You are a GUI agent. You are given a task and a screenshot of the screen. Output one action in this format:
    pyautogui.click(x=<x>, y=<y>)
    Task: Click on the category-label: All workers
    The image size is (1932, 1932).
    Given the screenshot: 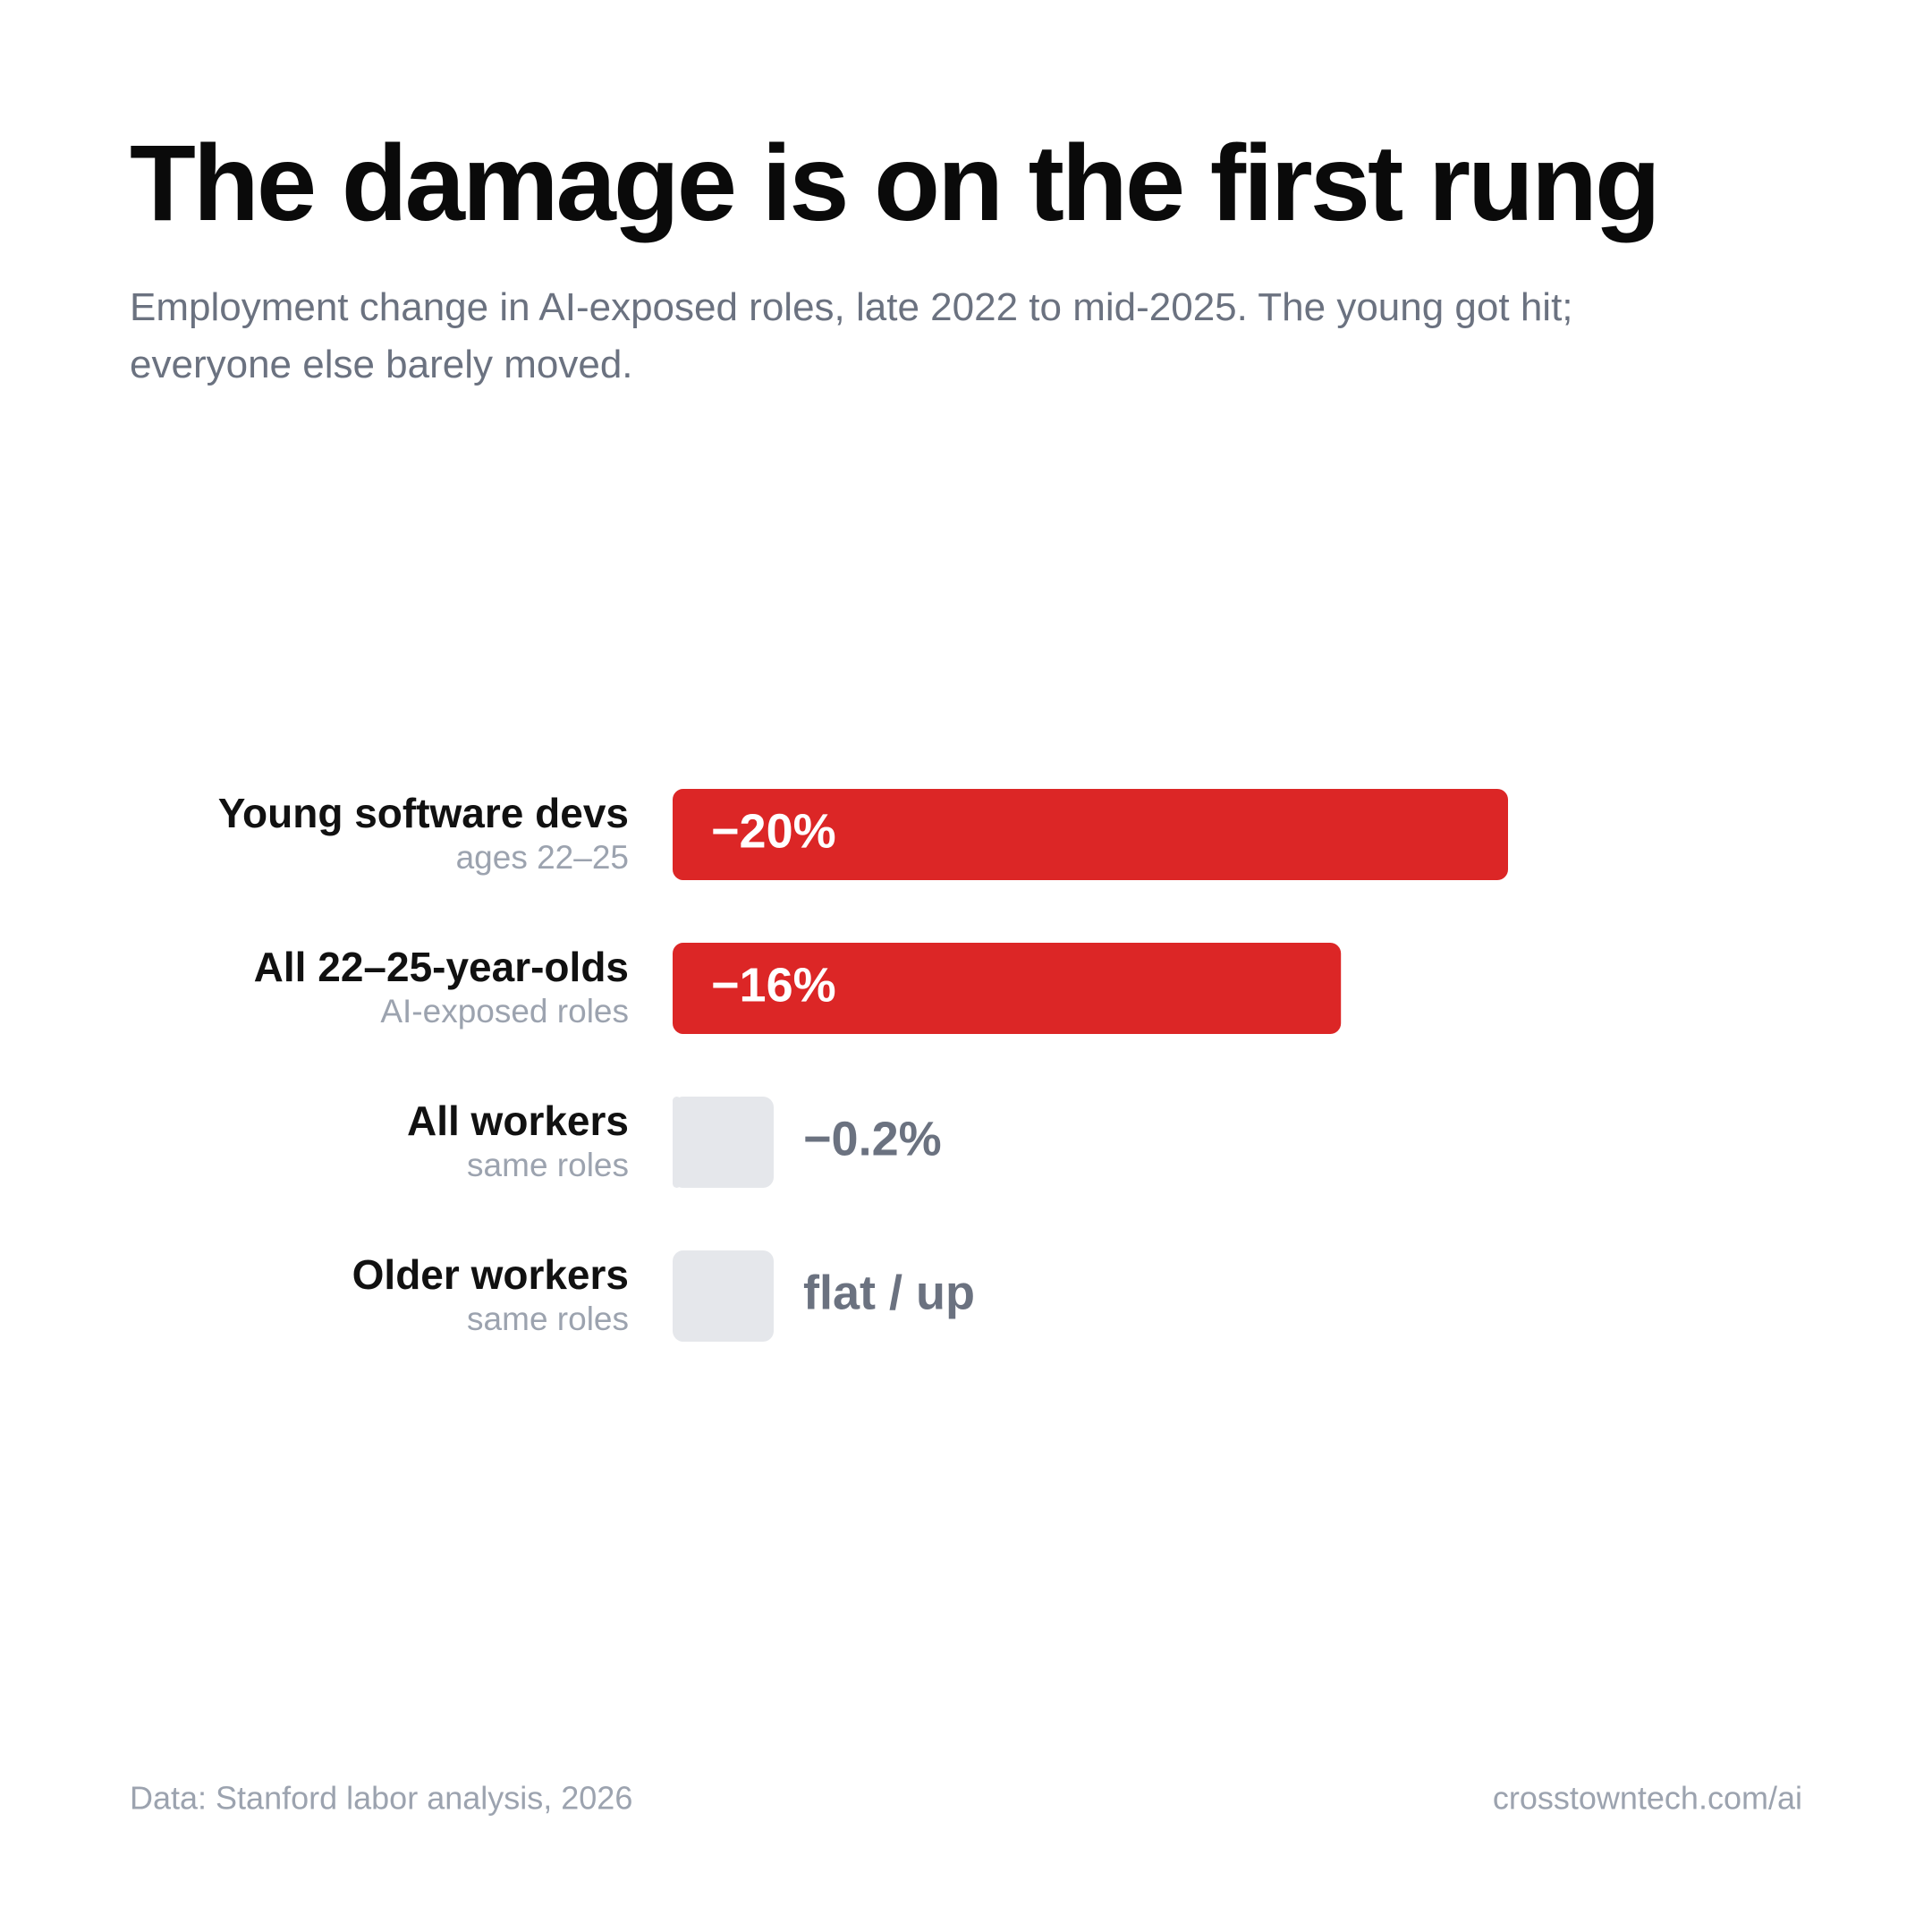 What is the action you would take?
    pyautogui.click(x=518, y=1120)
    